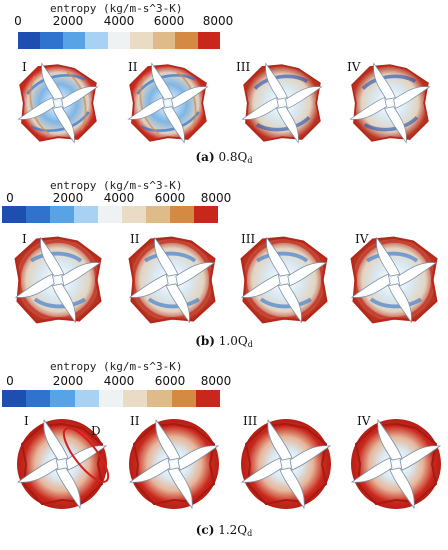  I want to click on caption-c: (c) 1.2Qd, so click(224, 530).